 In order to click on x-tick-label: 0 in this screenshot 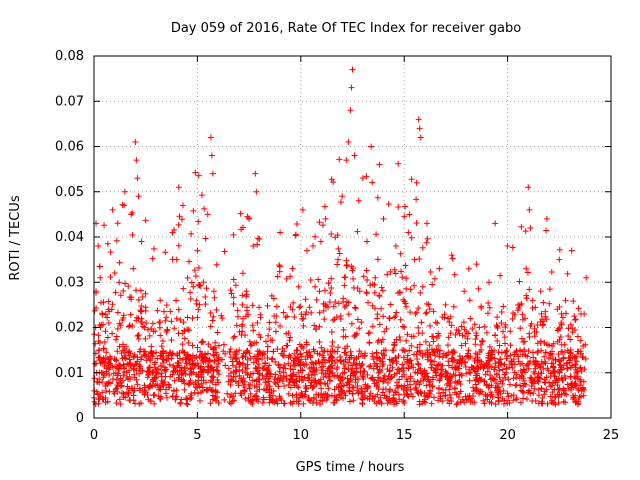, I will do `click(94, 435)`.